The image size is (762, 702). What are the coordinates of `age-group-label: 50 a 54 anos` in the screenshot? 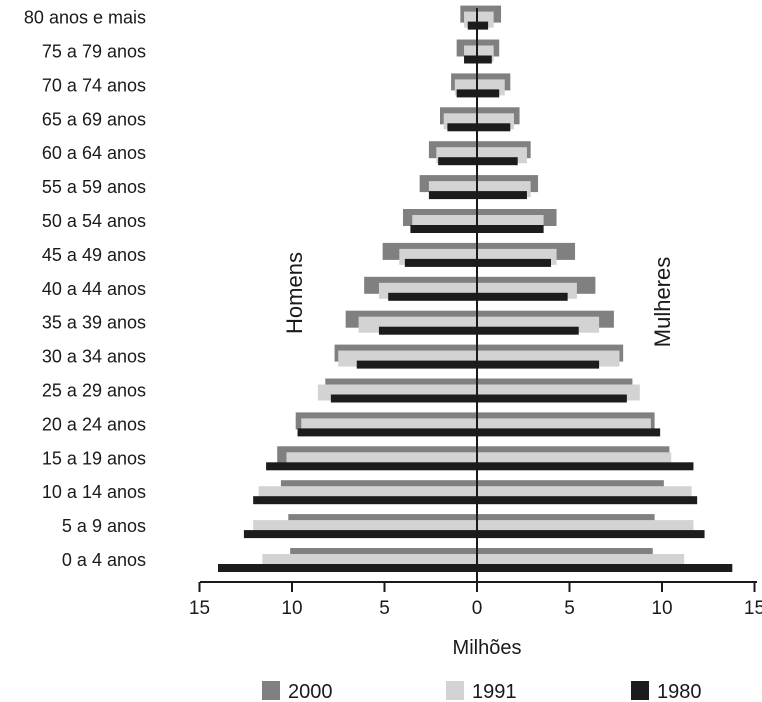 It's located at (94, 221).